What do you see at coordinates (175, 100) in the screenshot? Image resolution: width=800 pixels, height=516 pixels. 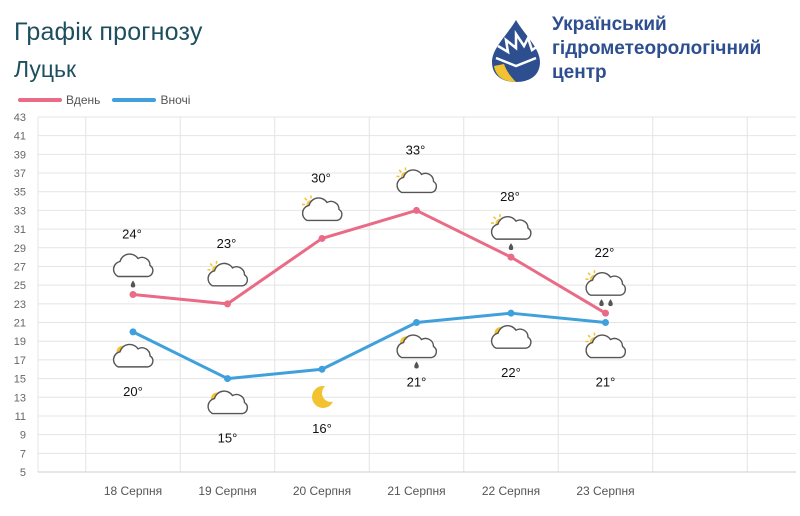 I see `legend-label-night: Вночі` at bounding box center [175, 100].